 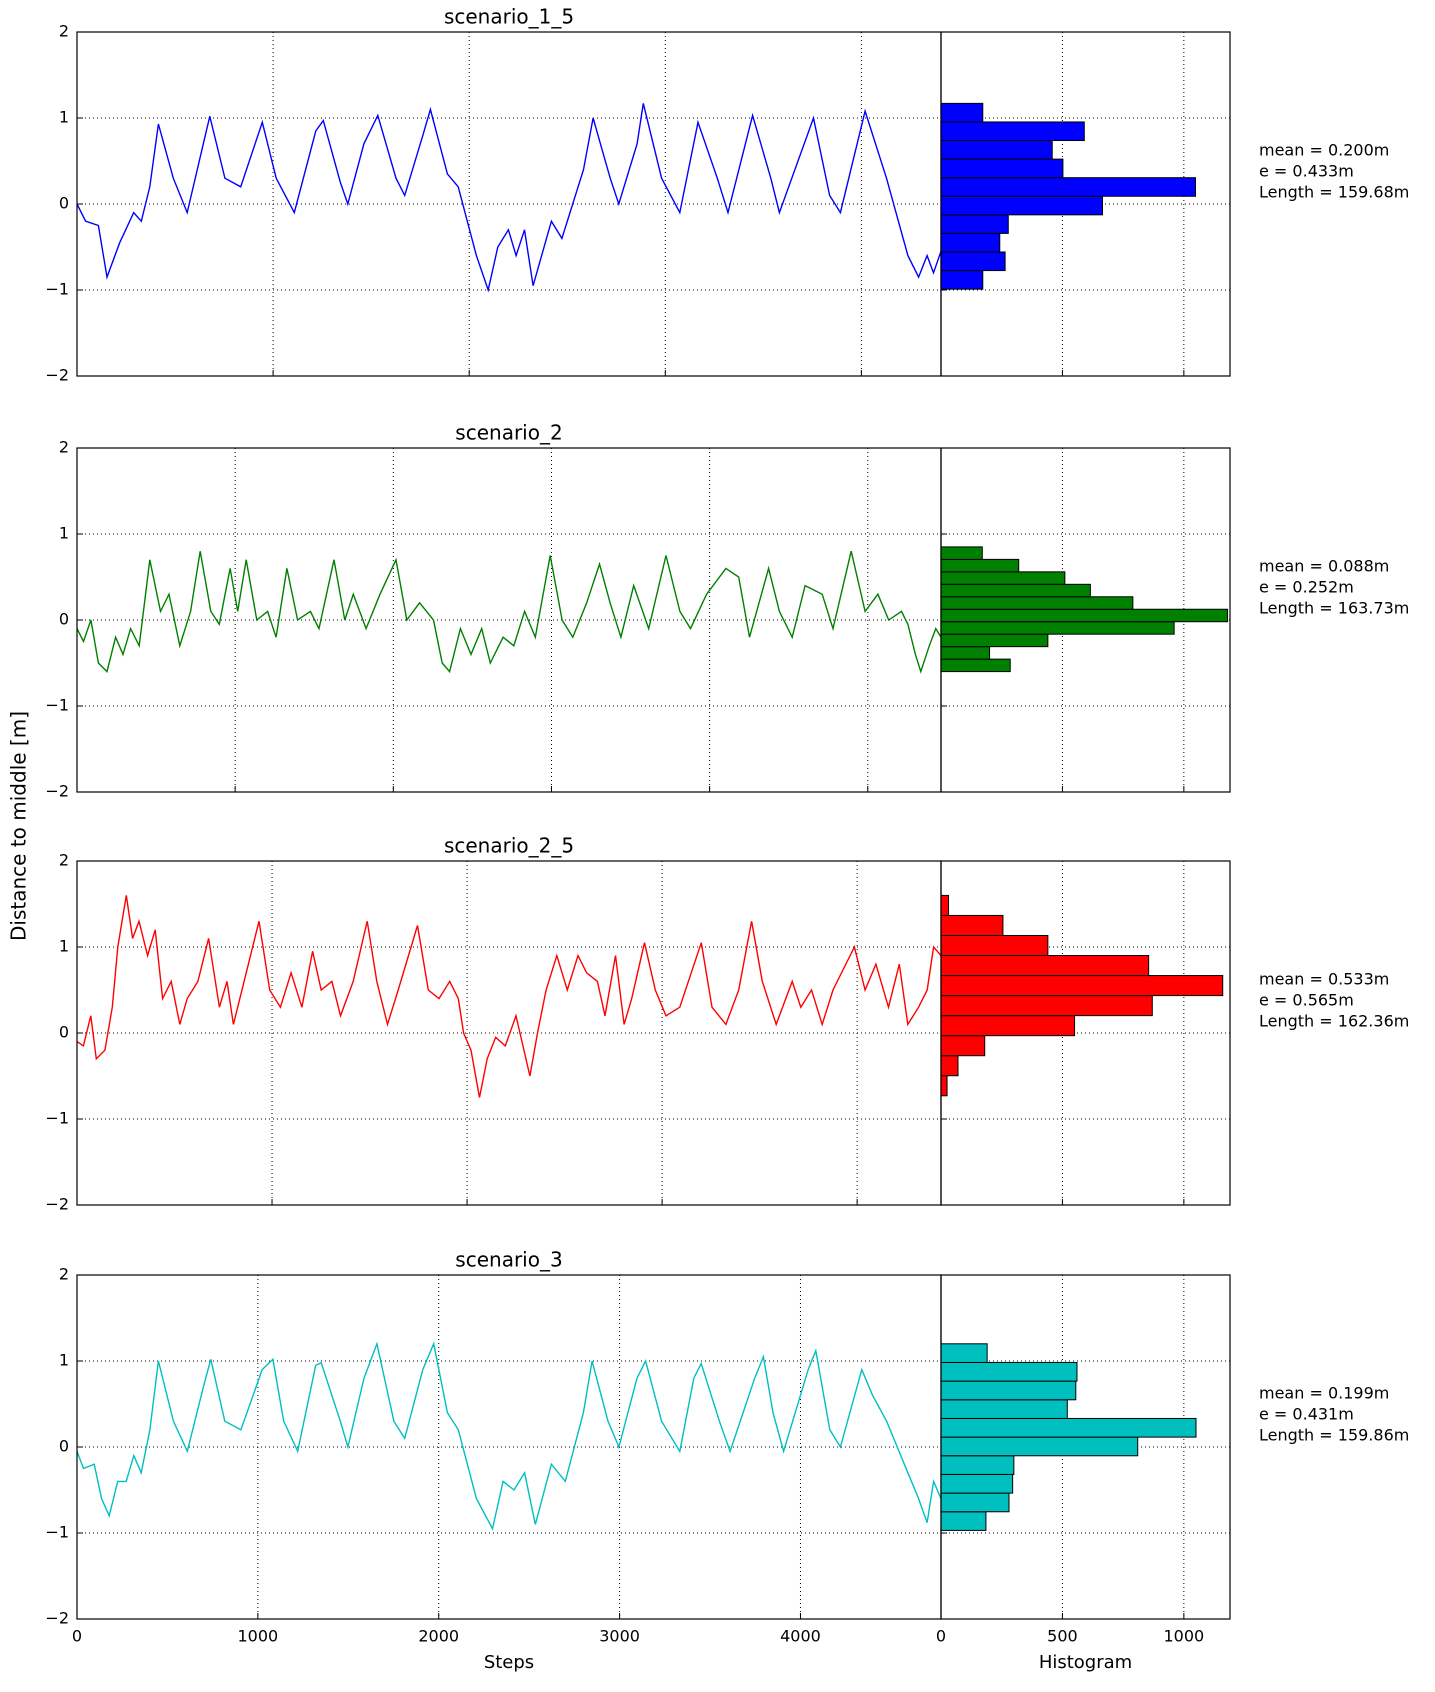 What do you see at coordinates (800, 1636) in the screenshot?
I see `x-tick-label: 4000` at bounding box center [800, 1636].